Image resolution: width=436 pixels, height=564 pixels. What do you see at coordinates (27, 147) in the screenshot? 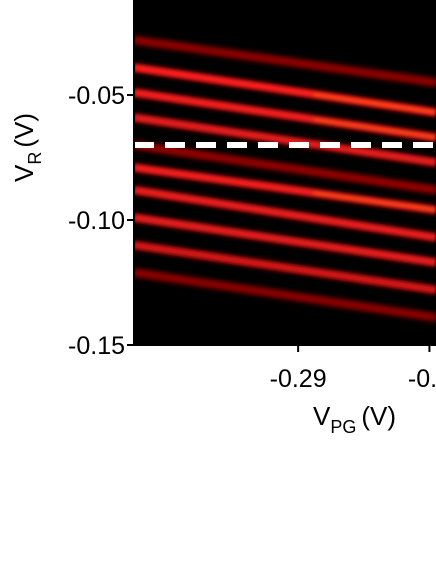
I see `y-axis-label: VR(V)` at bounding box center [27, 147].